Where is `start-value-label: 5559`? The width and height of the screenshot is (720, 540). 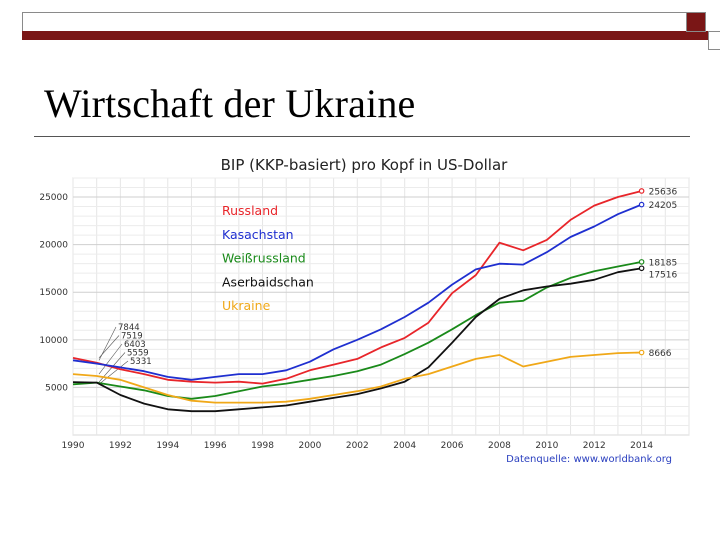 start-value-label: 5559 is located at coordinates (138, 354).